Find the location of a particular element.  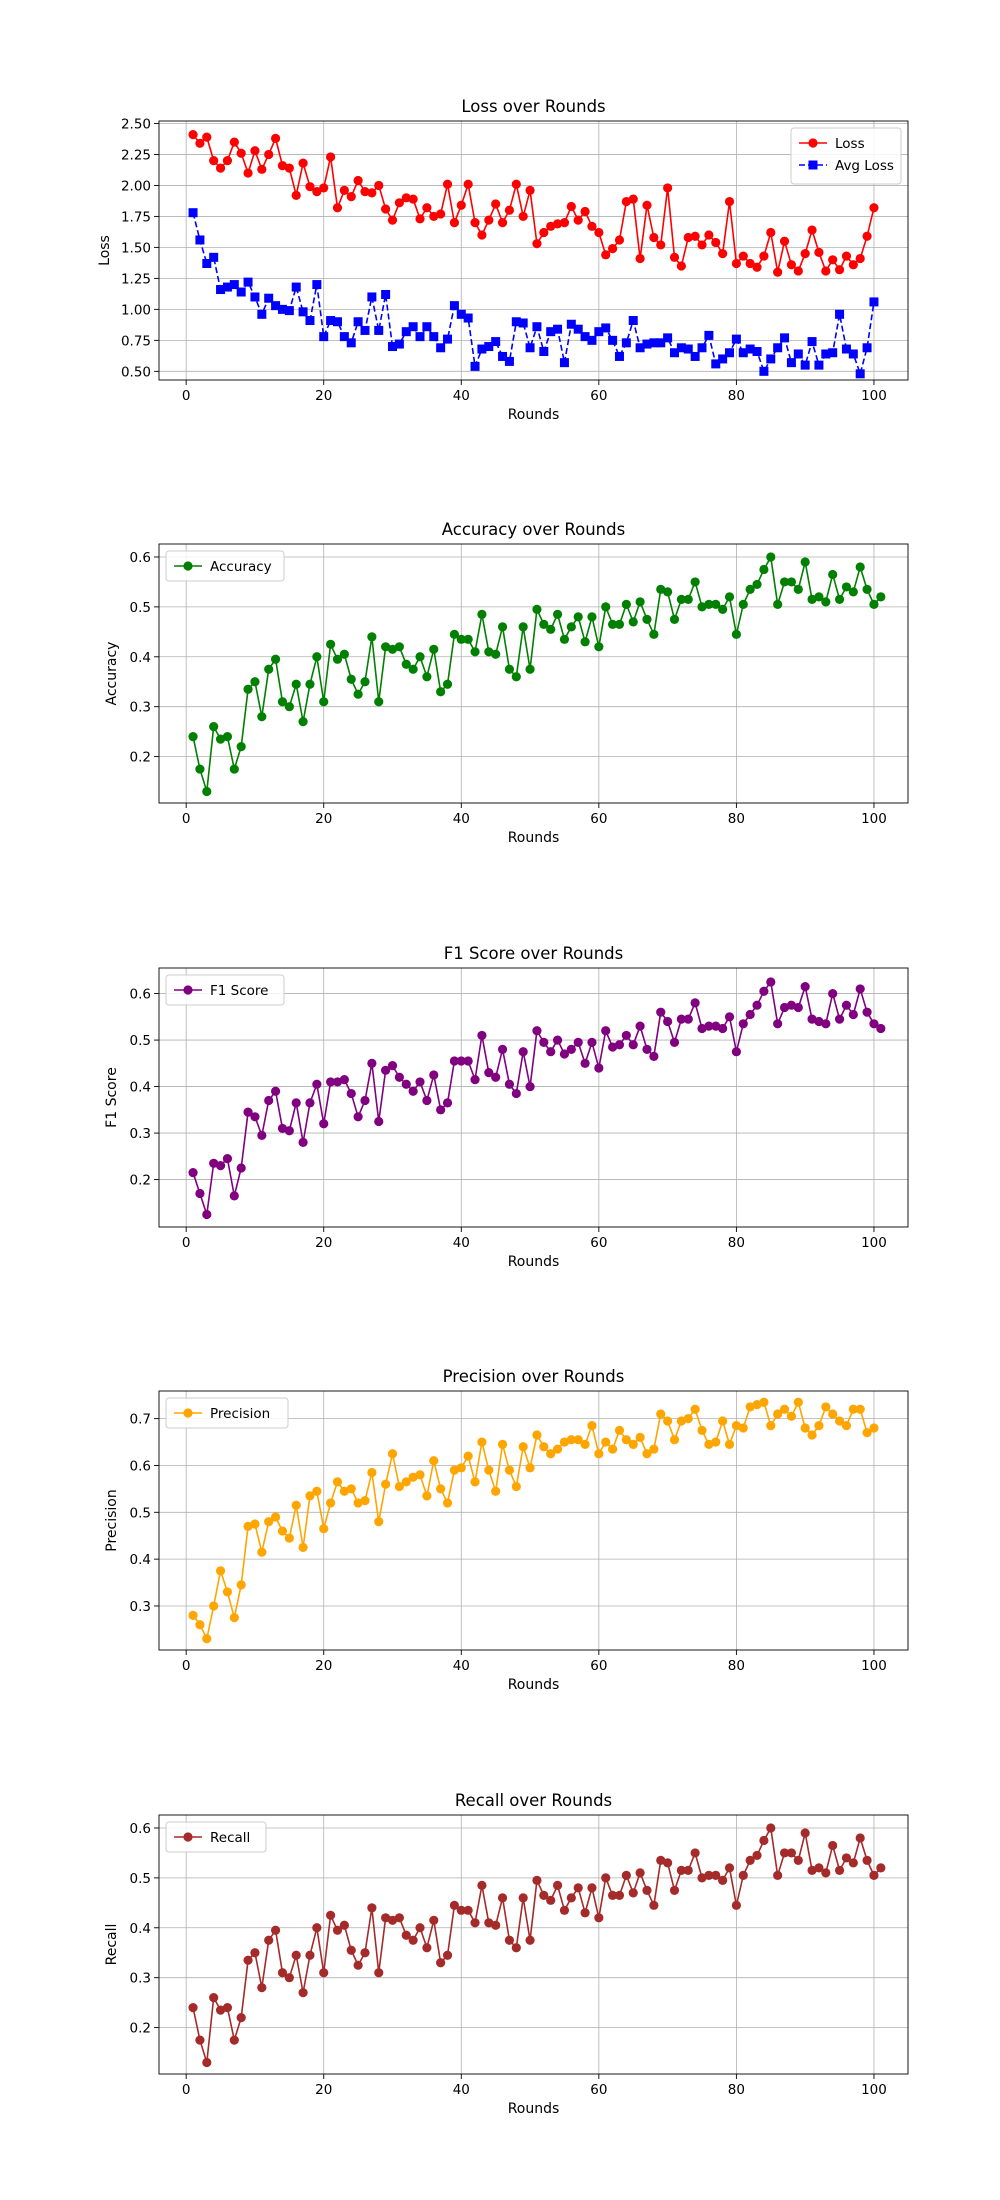

legend-label: Accuracy is located at coordinates (241, 567).